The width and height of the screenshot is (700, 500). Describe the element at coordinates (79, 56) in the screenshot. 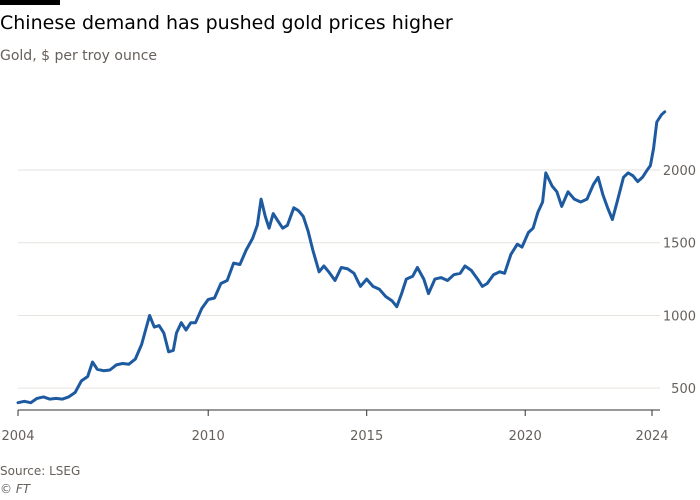

I see `chart-subtitle: Gold, $ per troy ounce` at that location.